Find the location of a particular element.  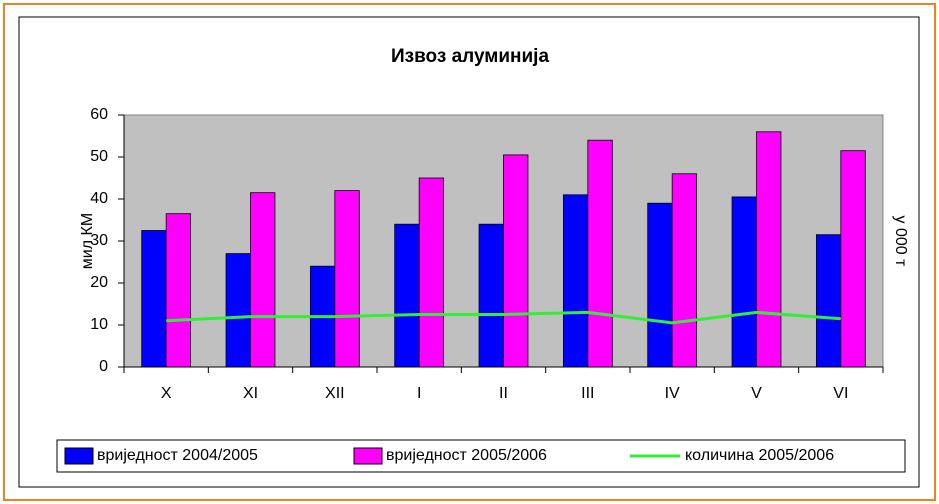

x-tick-label: III is located at coordinates (587, 393).